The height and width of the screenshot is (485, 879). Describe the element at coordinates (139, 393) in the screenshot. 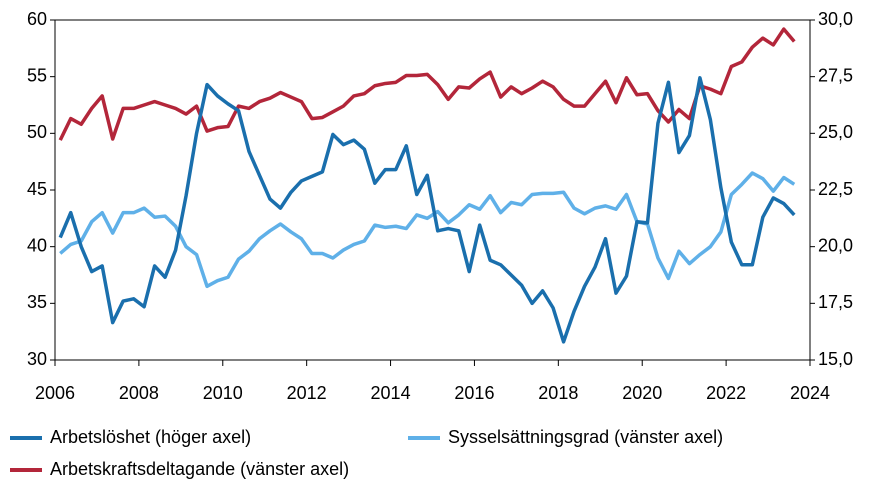

I see `x-tick-label: 2008` at that location.